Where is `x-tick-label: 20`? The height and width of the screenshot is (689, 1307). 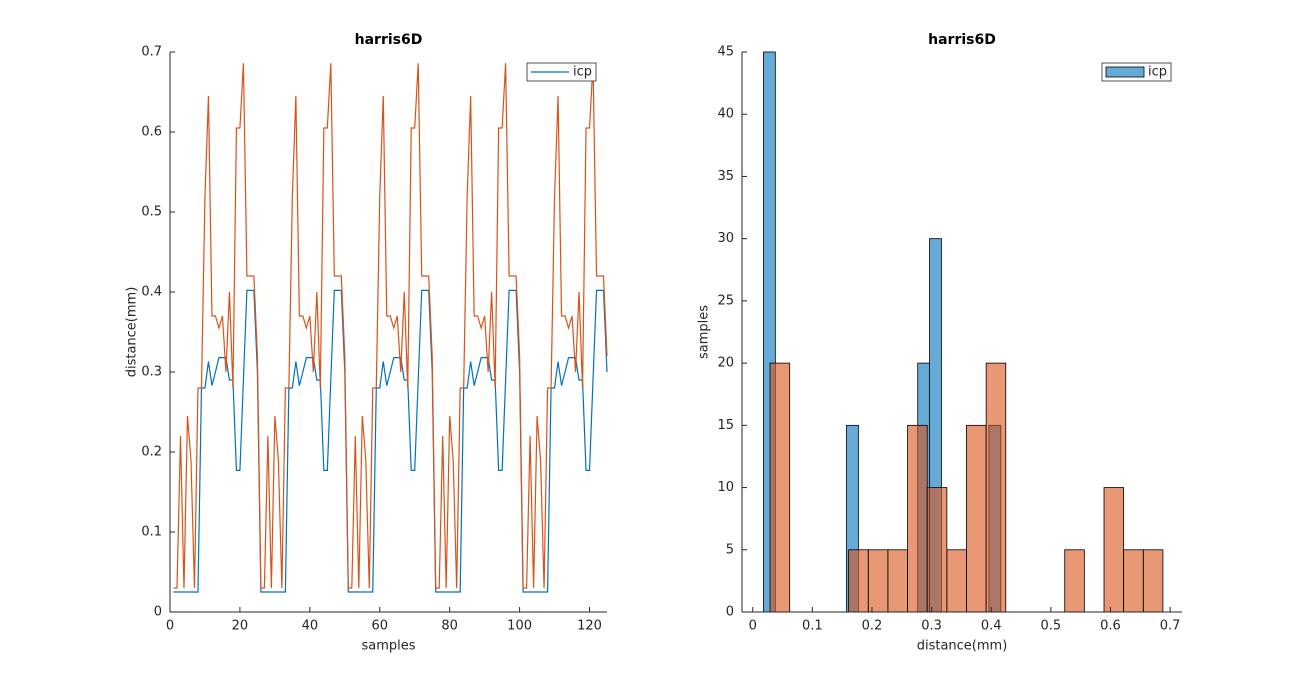
x-tick-label: 20 is located at coordinates (240, 626).